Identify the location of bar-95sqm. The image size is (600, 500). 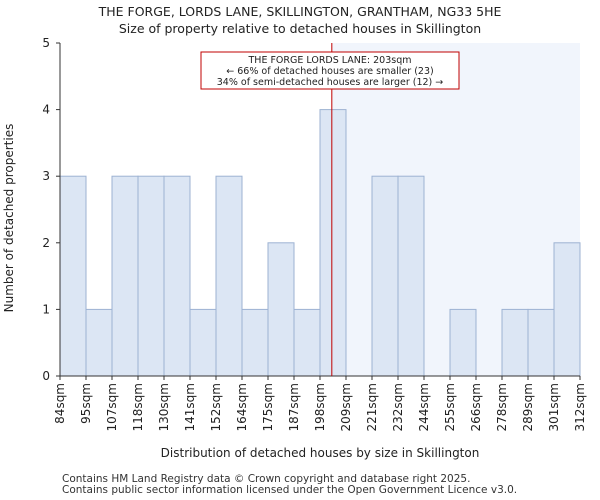
(99, 342).